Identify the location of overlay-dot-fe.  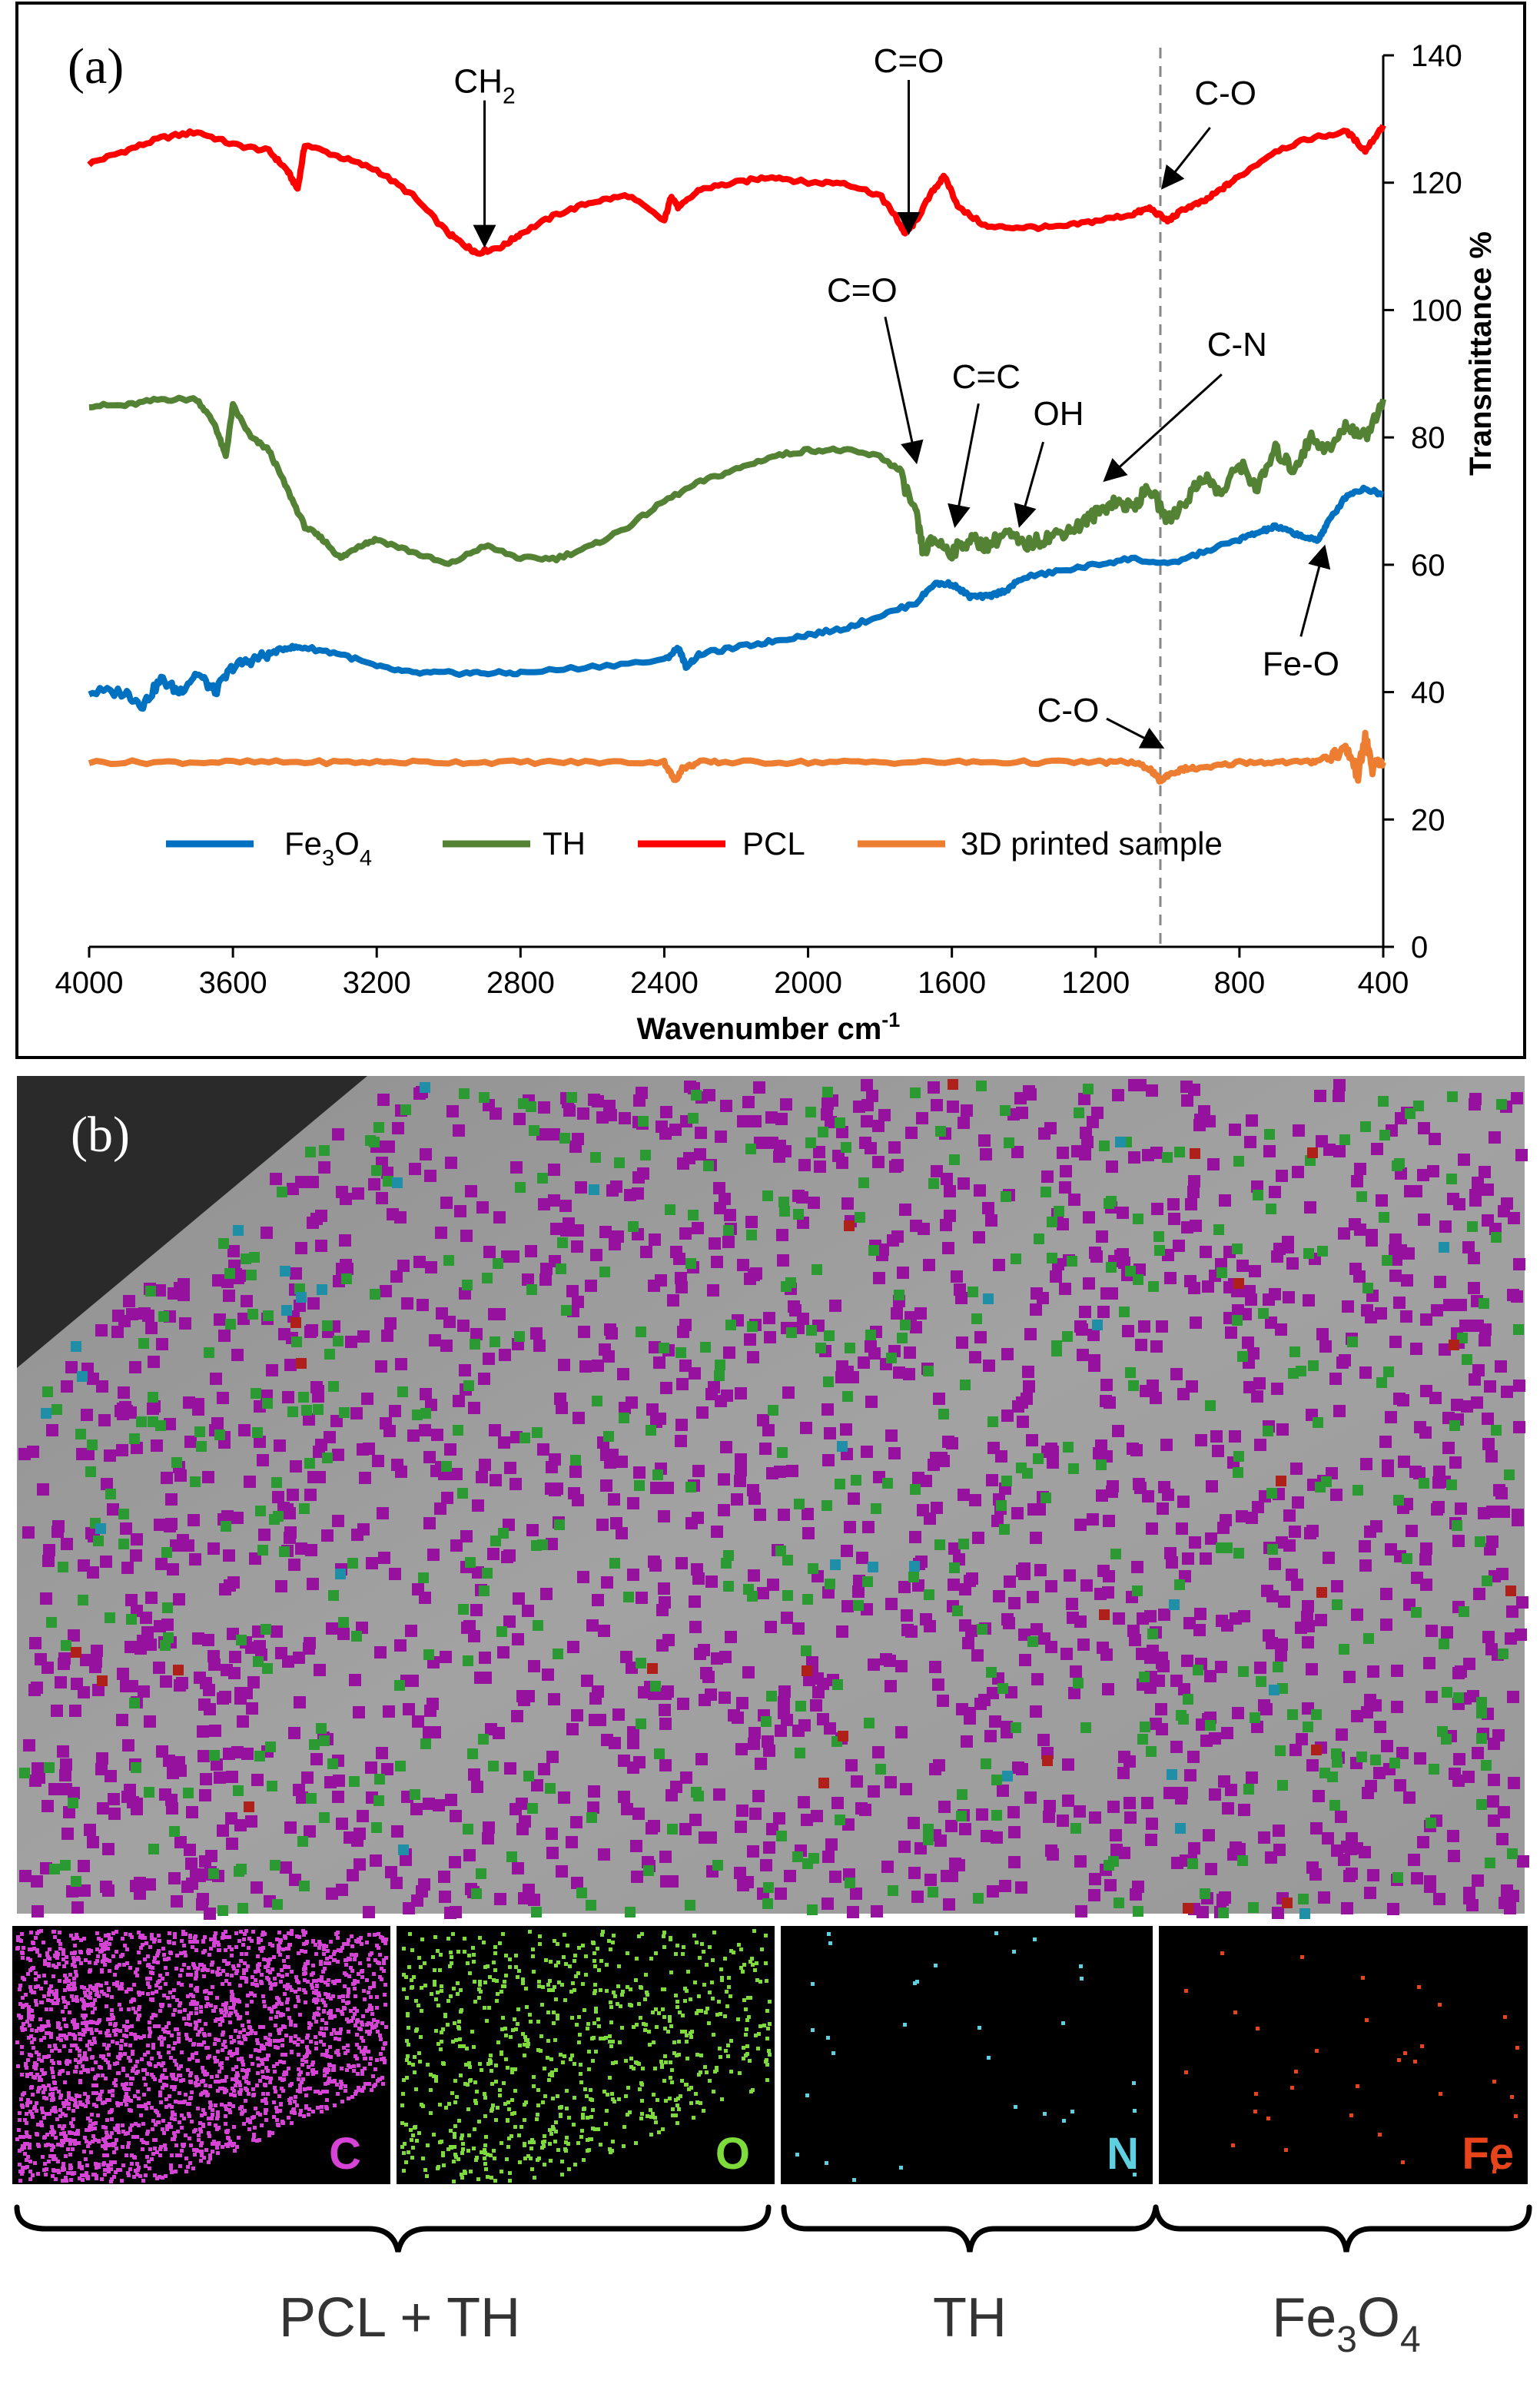
(1454, 1345).